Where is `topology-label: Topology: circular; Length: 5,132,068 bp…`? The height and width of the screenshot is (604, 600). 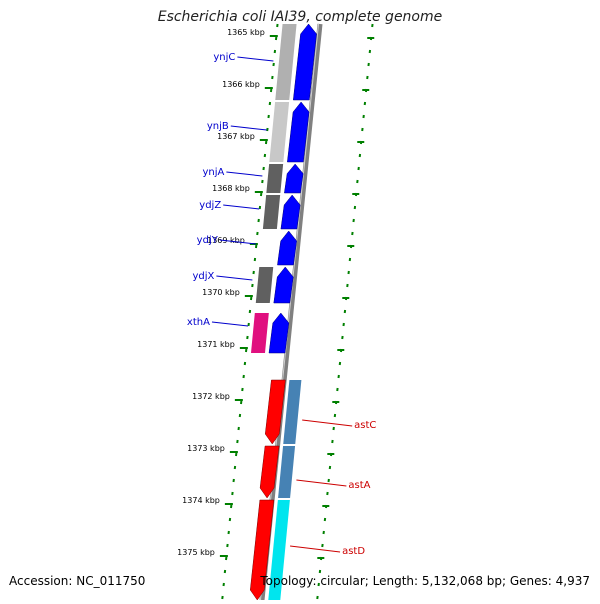 topology-label: Topology: circular; Length: 5,132,068 bp… is located at coordinates (425, 581).